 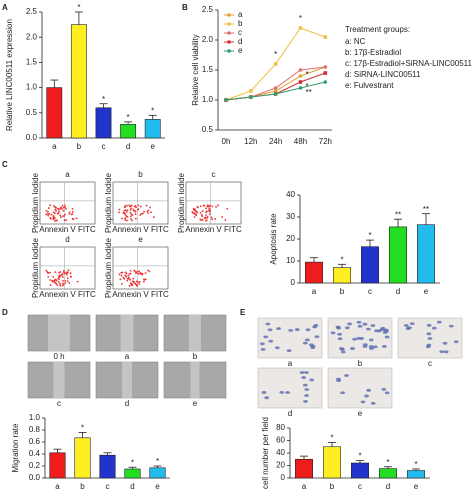 What do you see at coordinates (127, 403) in the screenshot?
I see `scratch-label: d` at bounding box center [127, 403].